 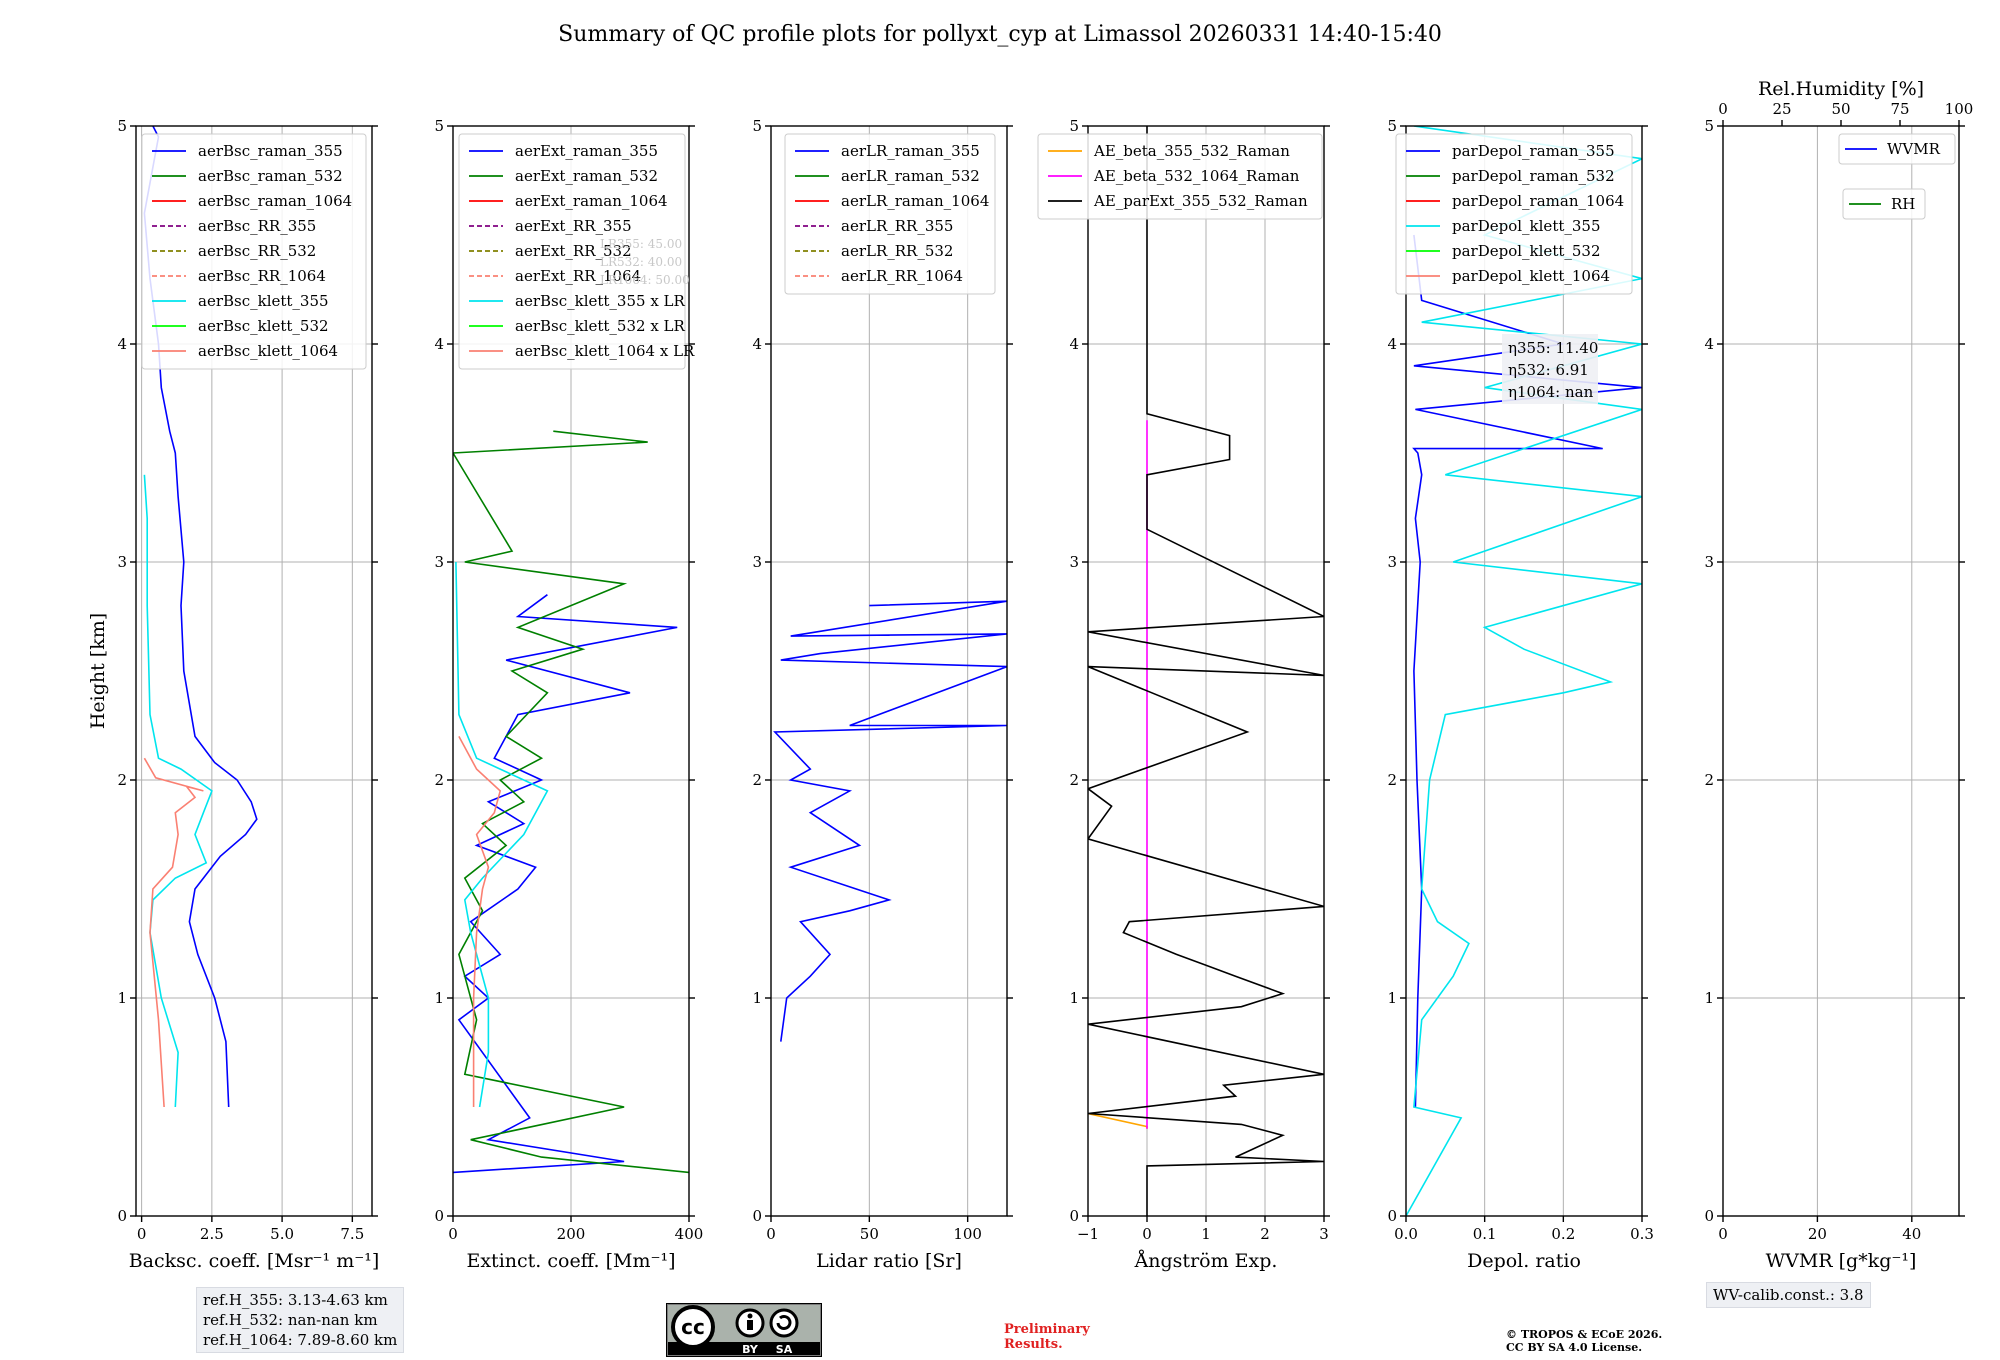 I want to click on x-tick-label: 1, so click(x=1206, y=1234).